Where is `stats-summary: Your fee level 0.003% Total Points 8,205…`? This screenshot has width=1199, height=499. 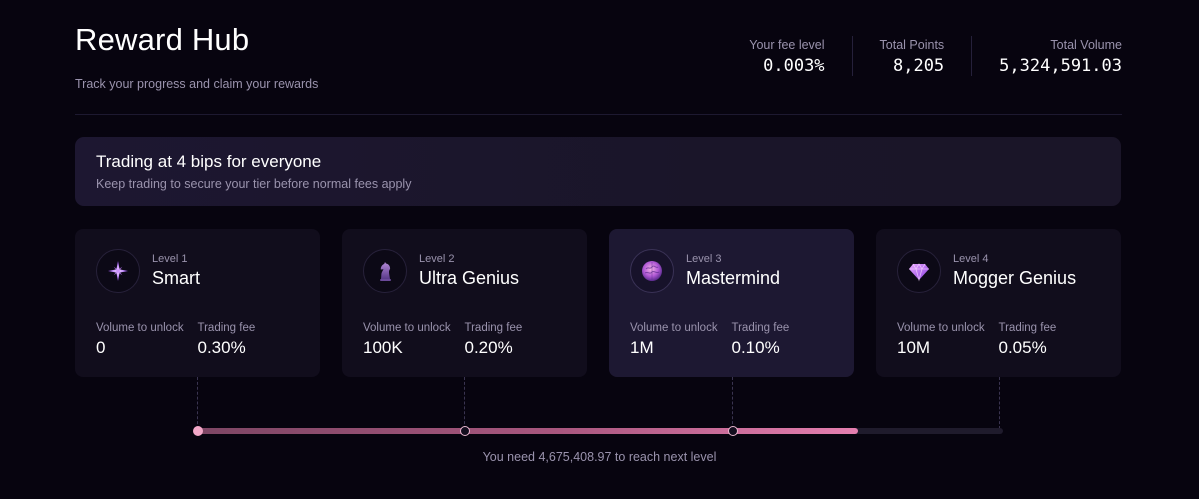 stats-summary: Your fee level 0.003% Total Points 8,205… is located at coordinates (935, 56).